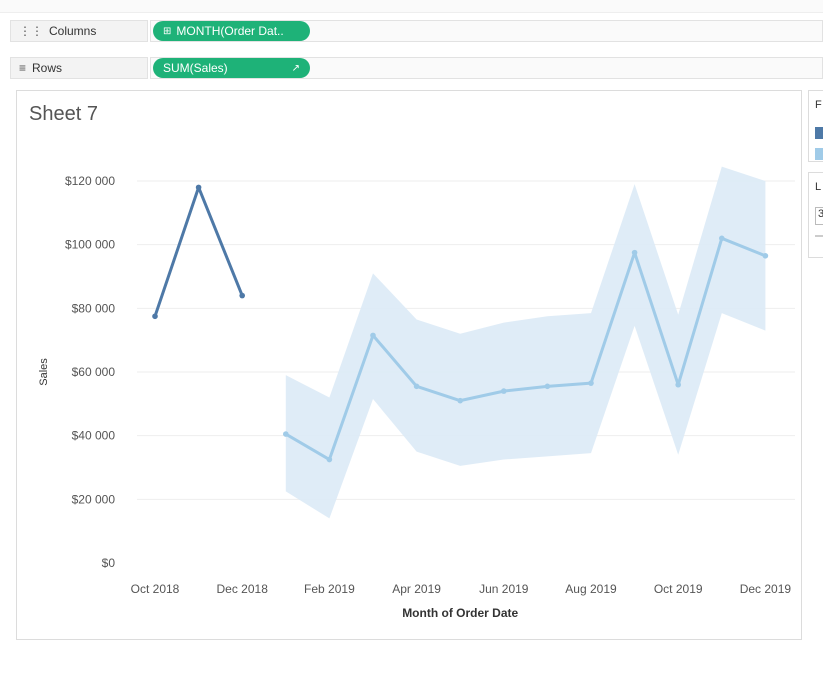 The image size is (823, 678). What do you see at coordinates (416, 589) in the screenshot?
I see `x-tick-label: Apr 2019` at bounding box center [416, 589].